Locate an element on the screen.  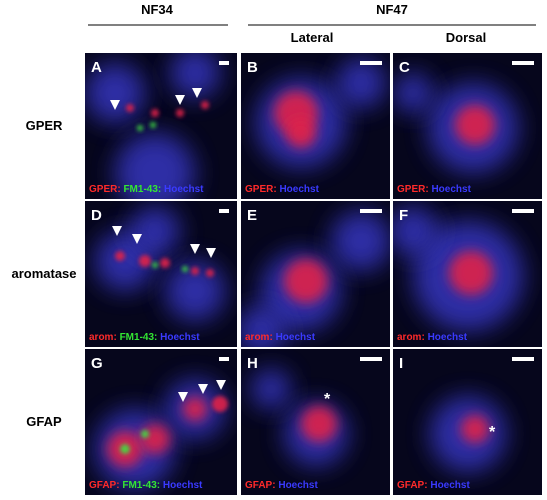
asterisk: * is located at coordinates (327, 399).